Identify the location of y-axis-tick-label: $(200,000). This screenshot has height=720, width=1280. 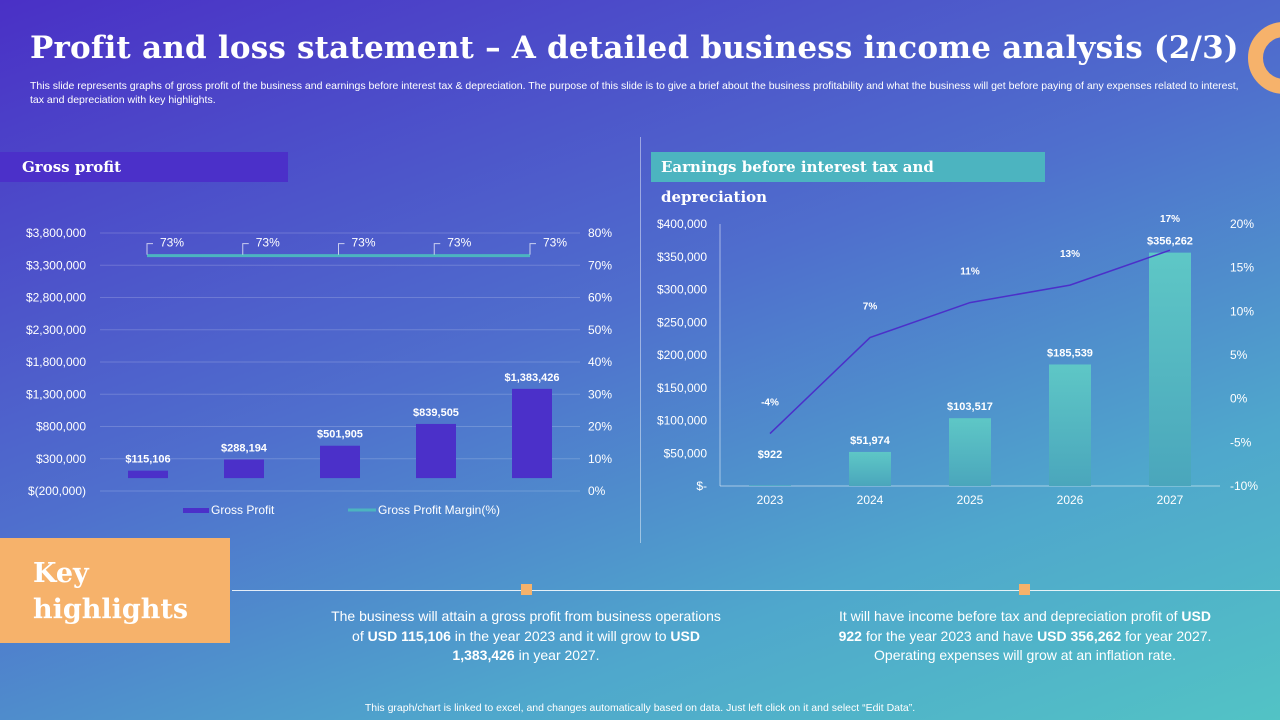
(57, 491).